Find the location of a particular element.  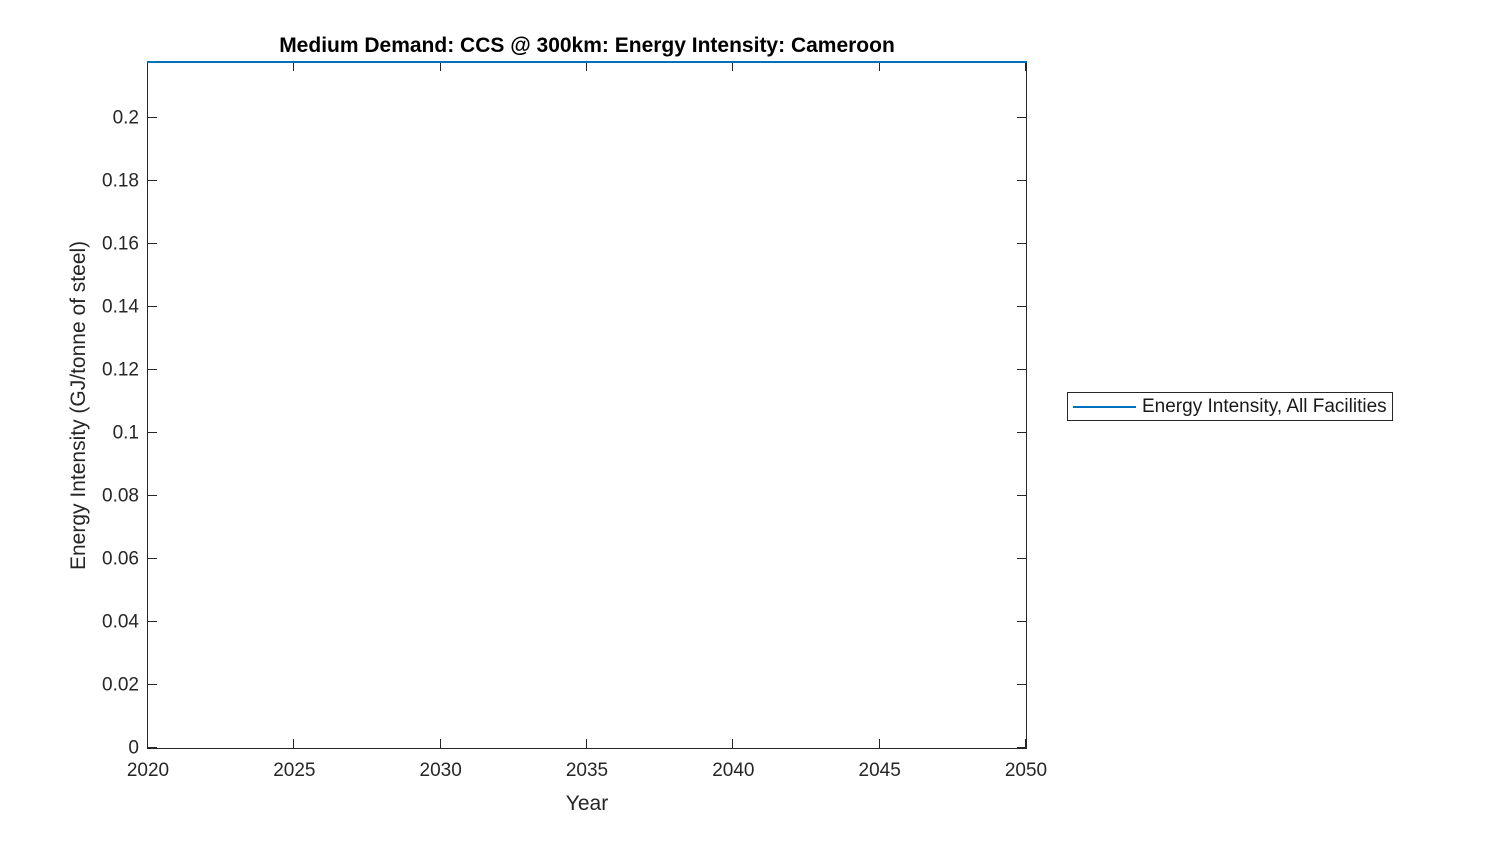

y-tick-label: 0.06 is located at coordinates (120, 559).